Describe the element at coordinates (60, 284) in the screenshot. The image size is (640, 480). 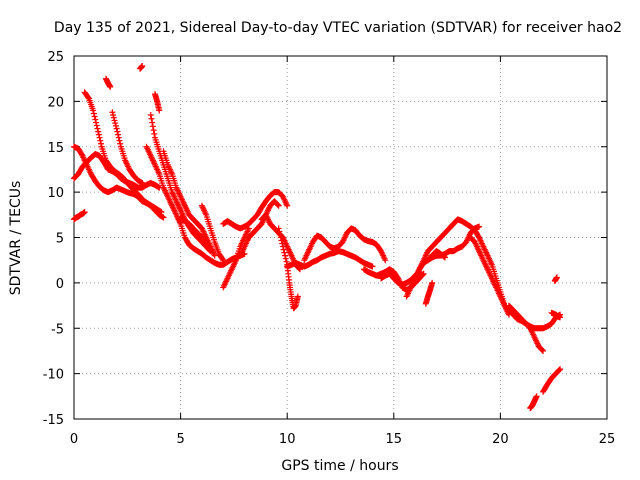
I see `y-tick-label: 0` at that location.